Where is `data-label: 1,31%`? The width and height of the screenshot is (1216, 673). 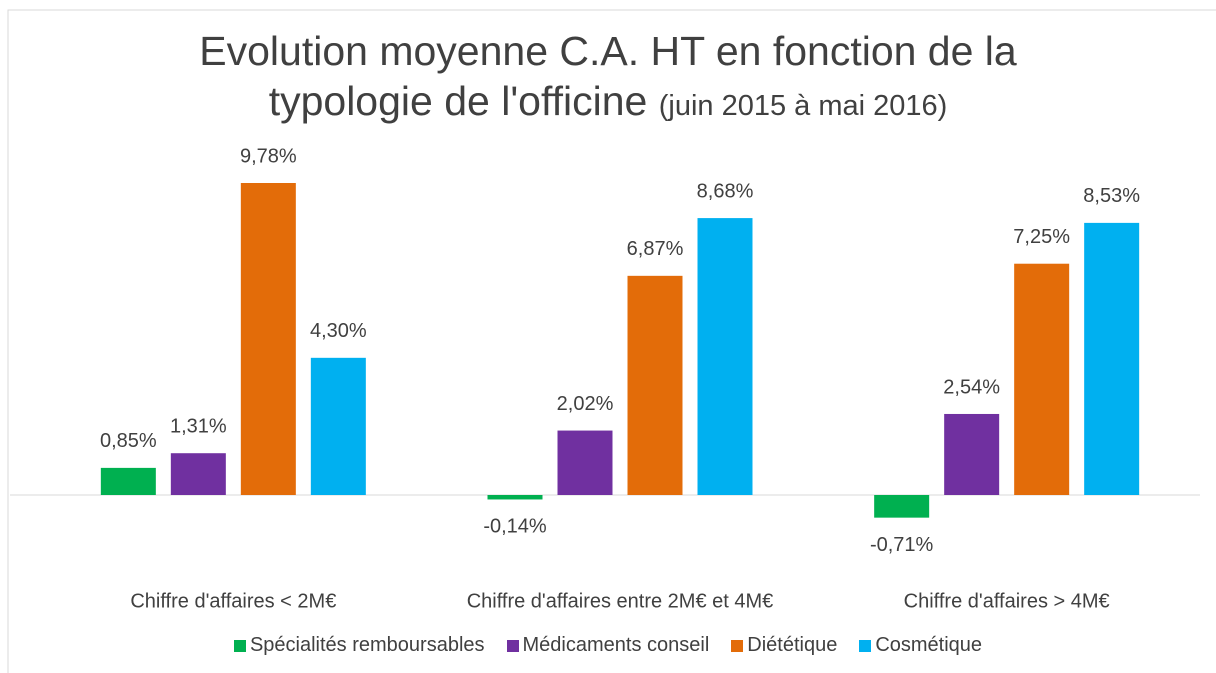 data-label: 1,31% is located at coordinates (198, 426).